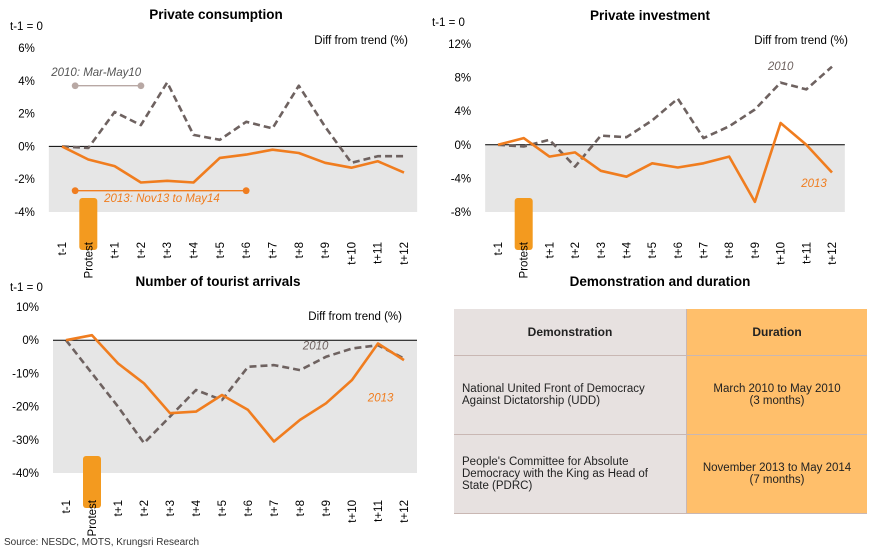 The image size is (870, 556). I want to click on header-duration: Duration, so click(776, 332).